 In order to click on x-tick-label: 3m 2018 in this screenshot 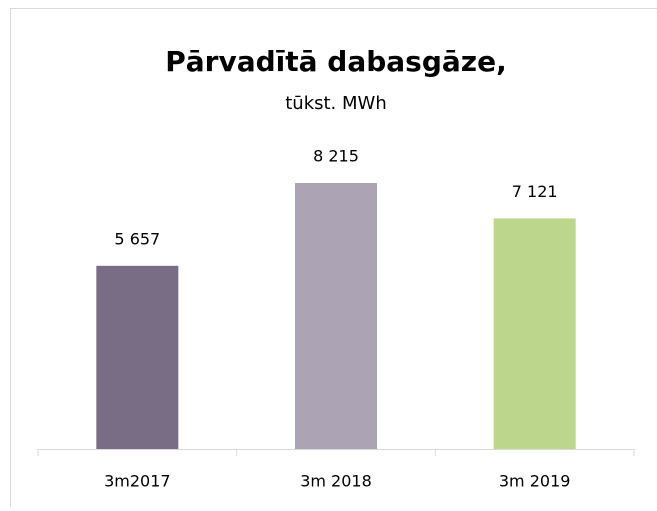, I will do `click(336, 481)`.